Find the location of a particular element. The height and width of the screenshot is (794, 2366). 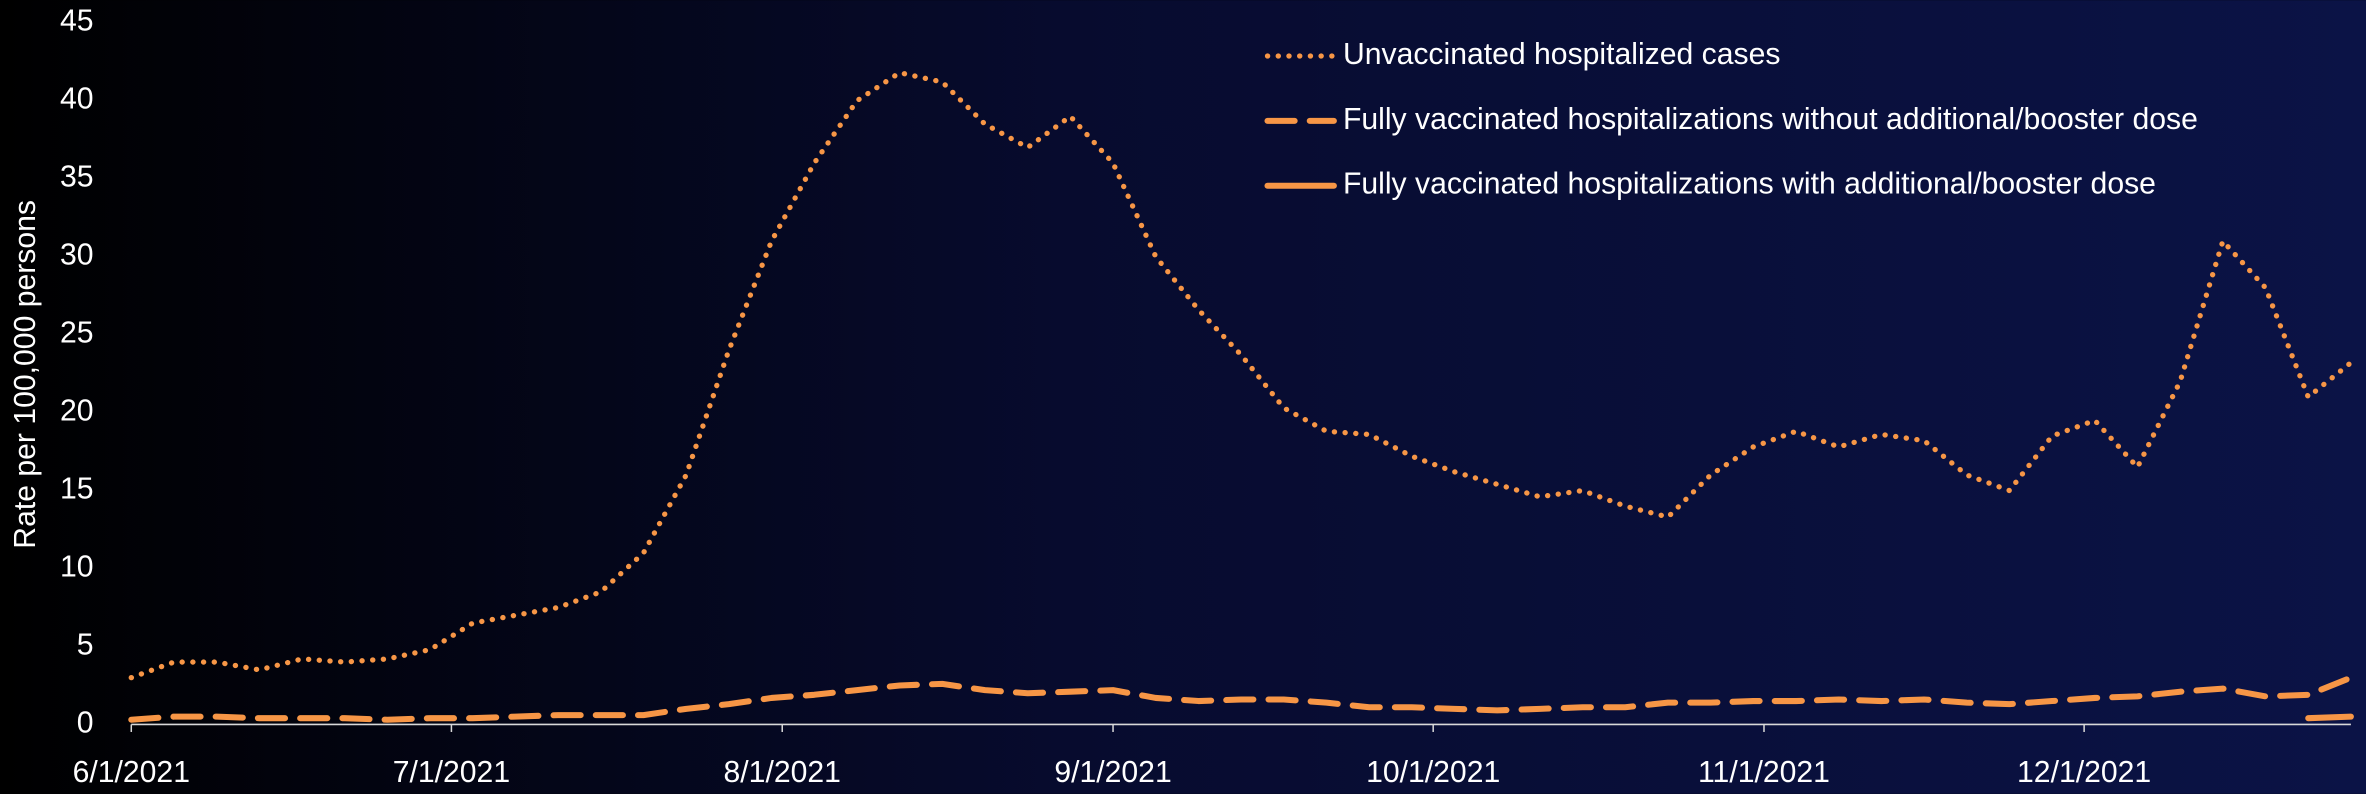

x-tick-label: 12/1/2021 is located at coordinates (2084, 772).